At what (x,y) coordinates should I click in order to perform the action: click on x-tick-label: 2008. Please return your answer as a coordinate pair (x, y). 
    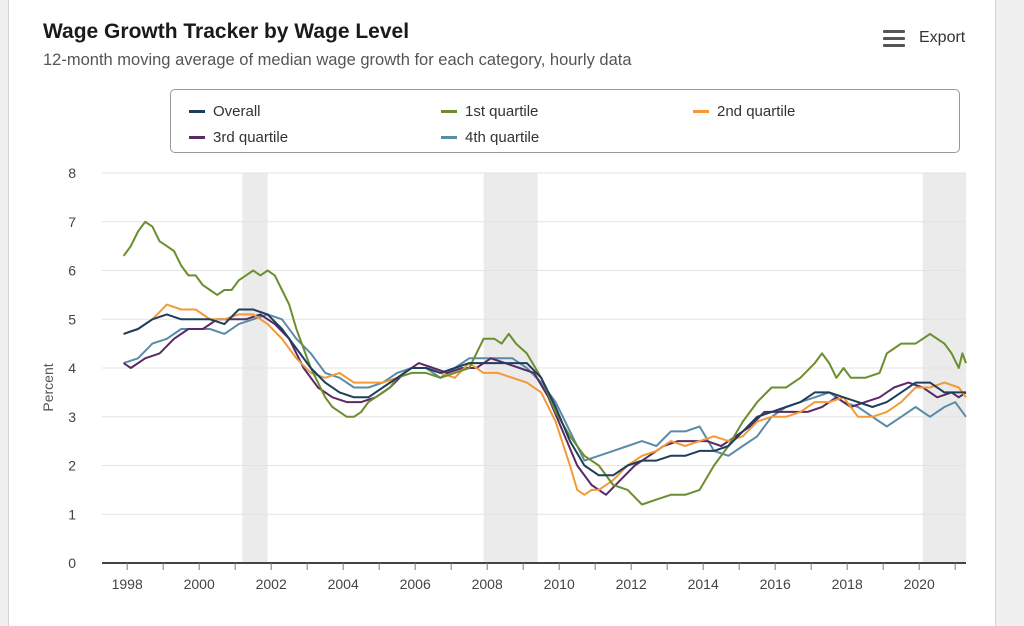
    Looking at the image, I should click on (487, 584).